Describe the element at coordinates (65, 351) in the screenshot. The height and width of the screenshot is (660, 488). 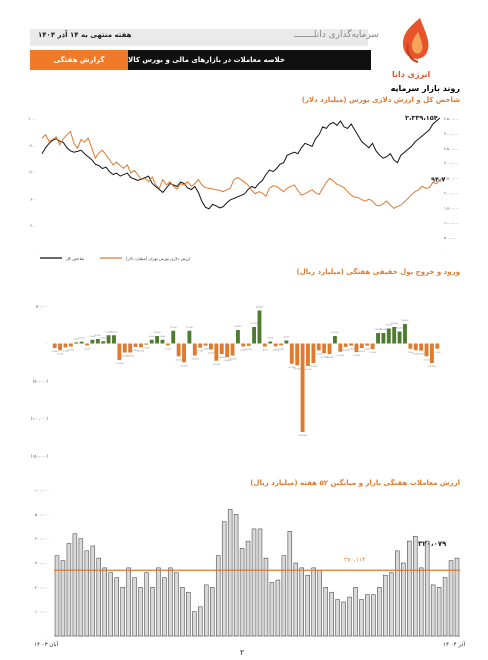
I see `flow-bar-value-label: -5,200` at that location.